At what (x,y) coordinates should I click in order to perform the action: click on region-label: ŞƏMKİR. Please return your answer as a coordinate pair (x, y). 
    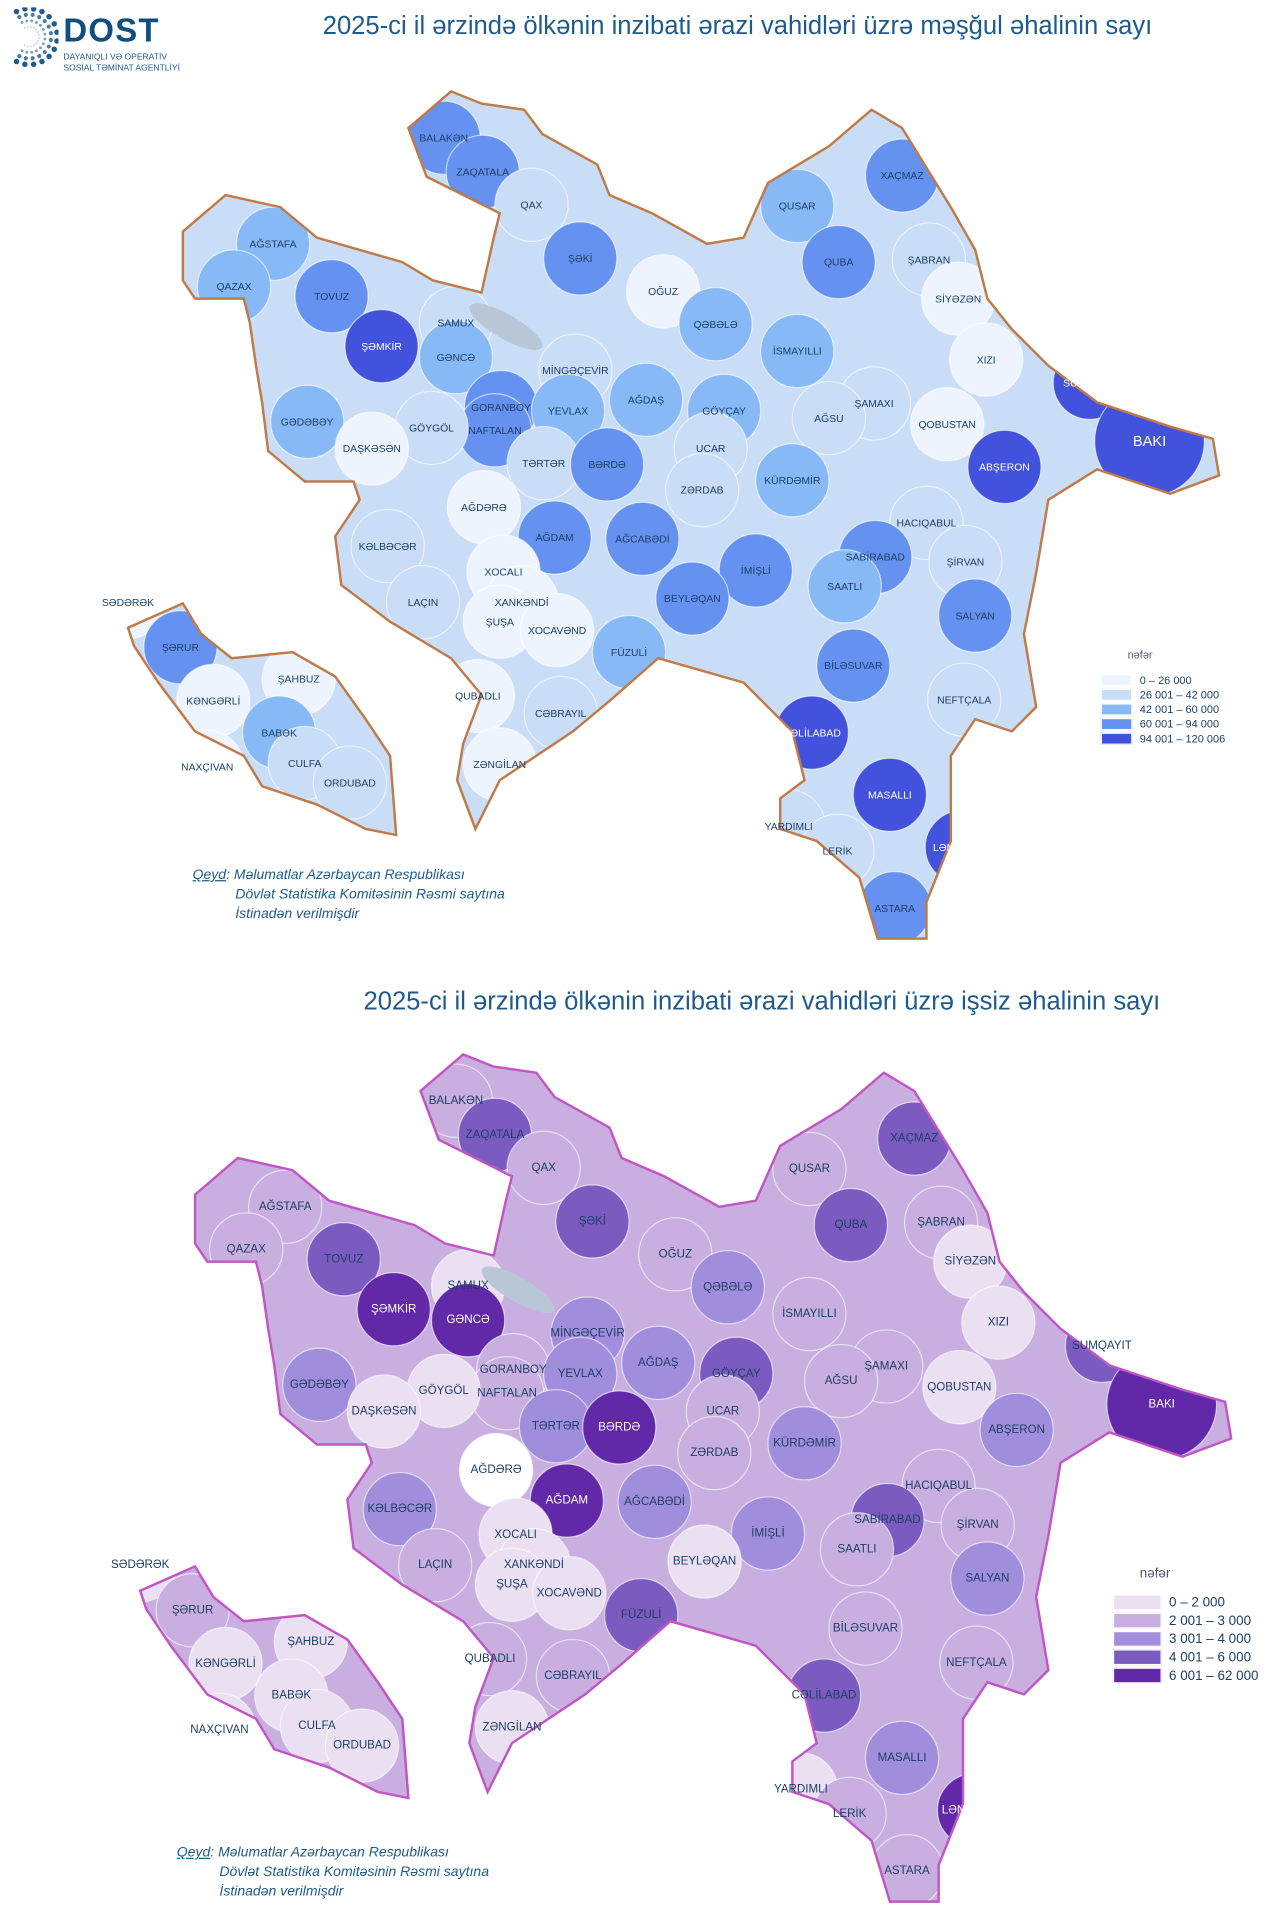
    Looking at the image, I should click on (381, 346).